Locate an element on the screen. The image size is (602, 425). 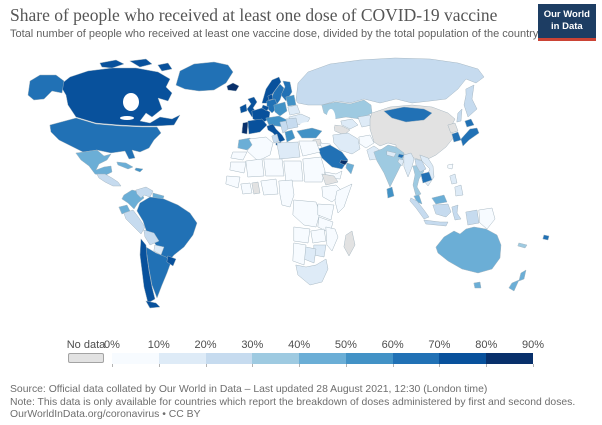
country-bangladesh is located at coordinates (401, 162).